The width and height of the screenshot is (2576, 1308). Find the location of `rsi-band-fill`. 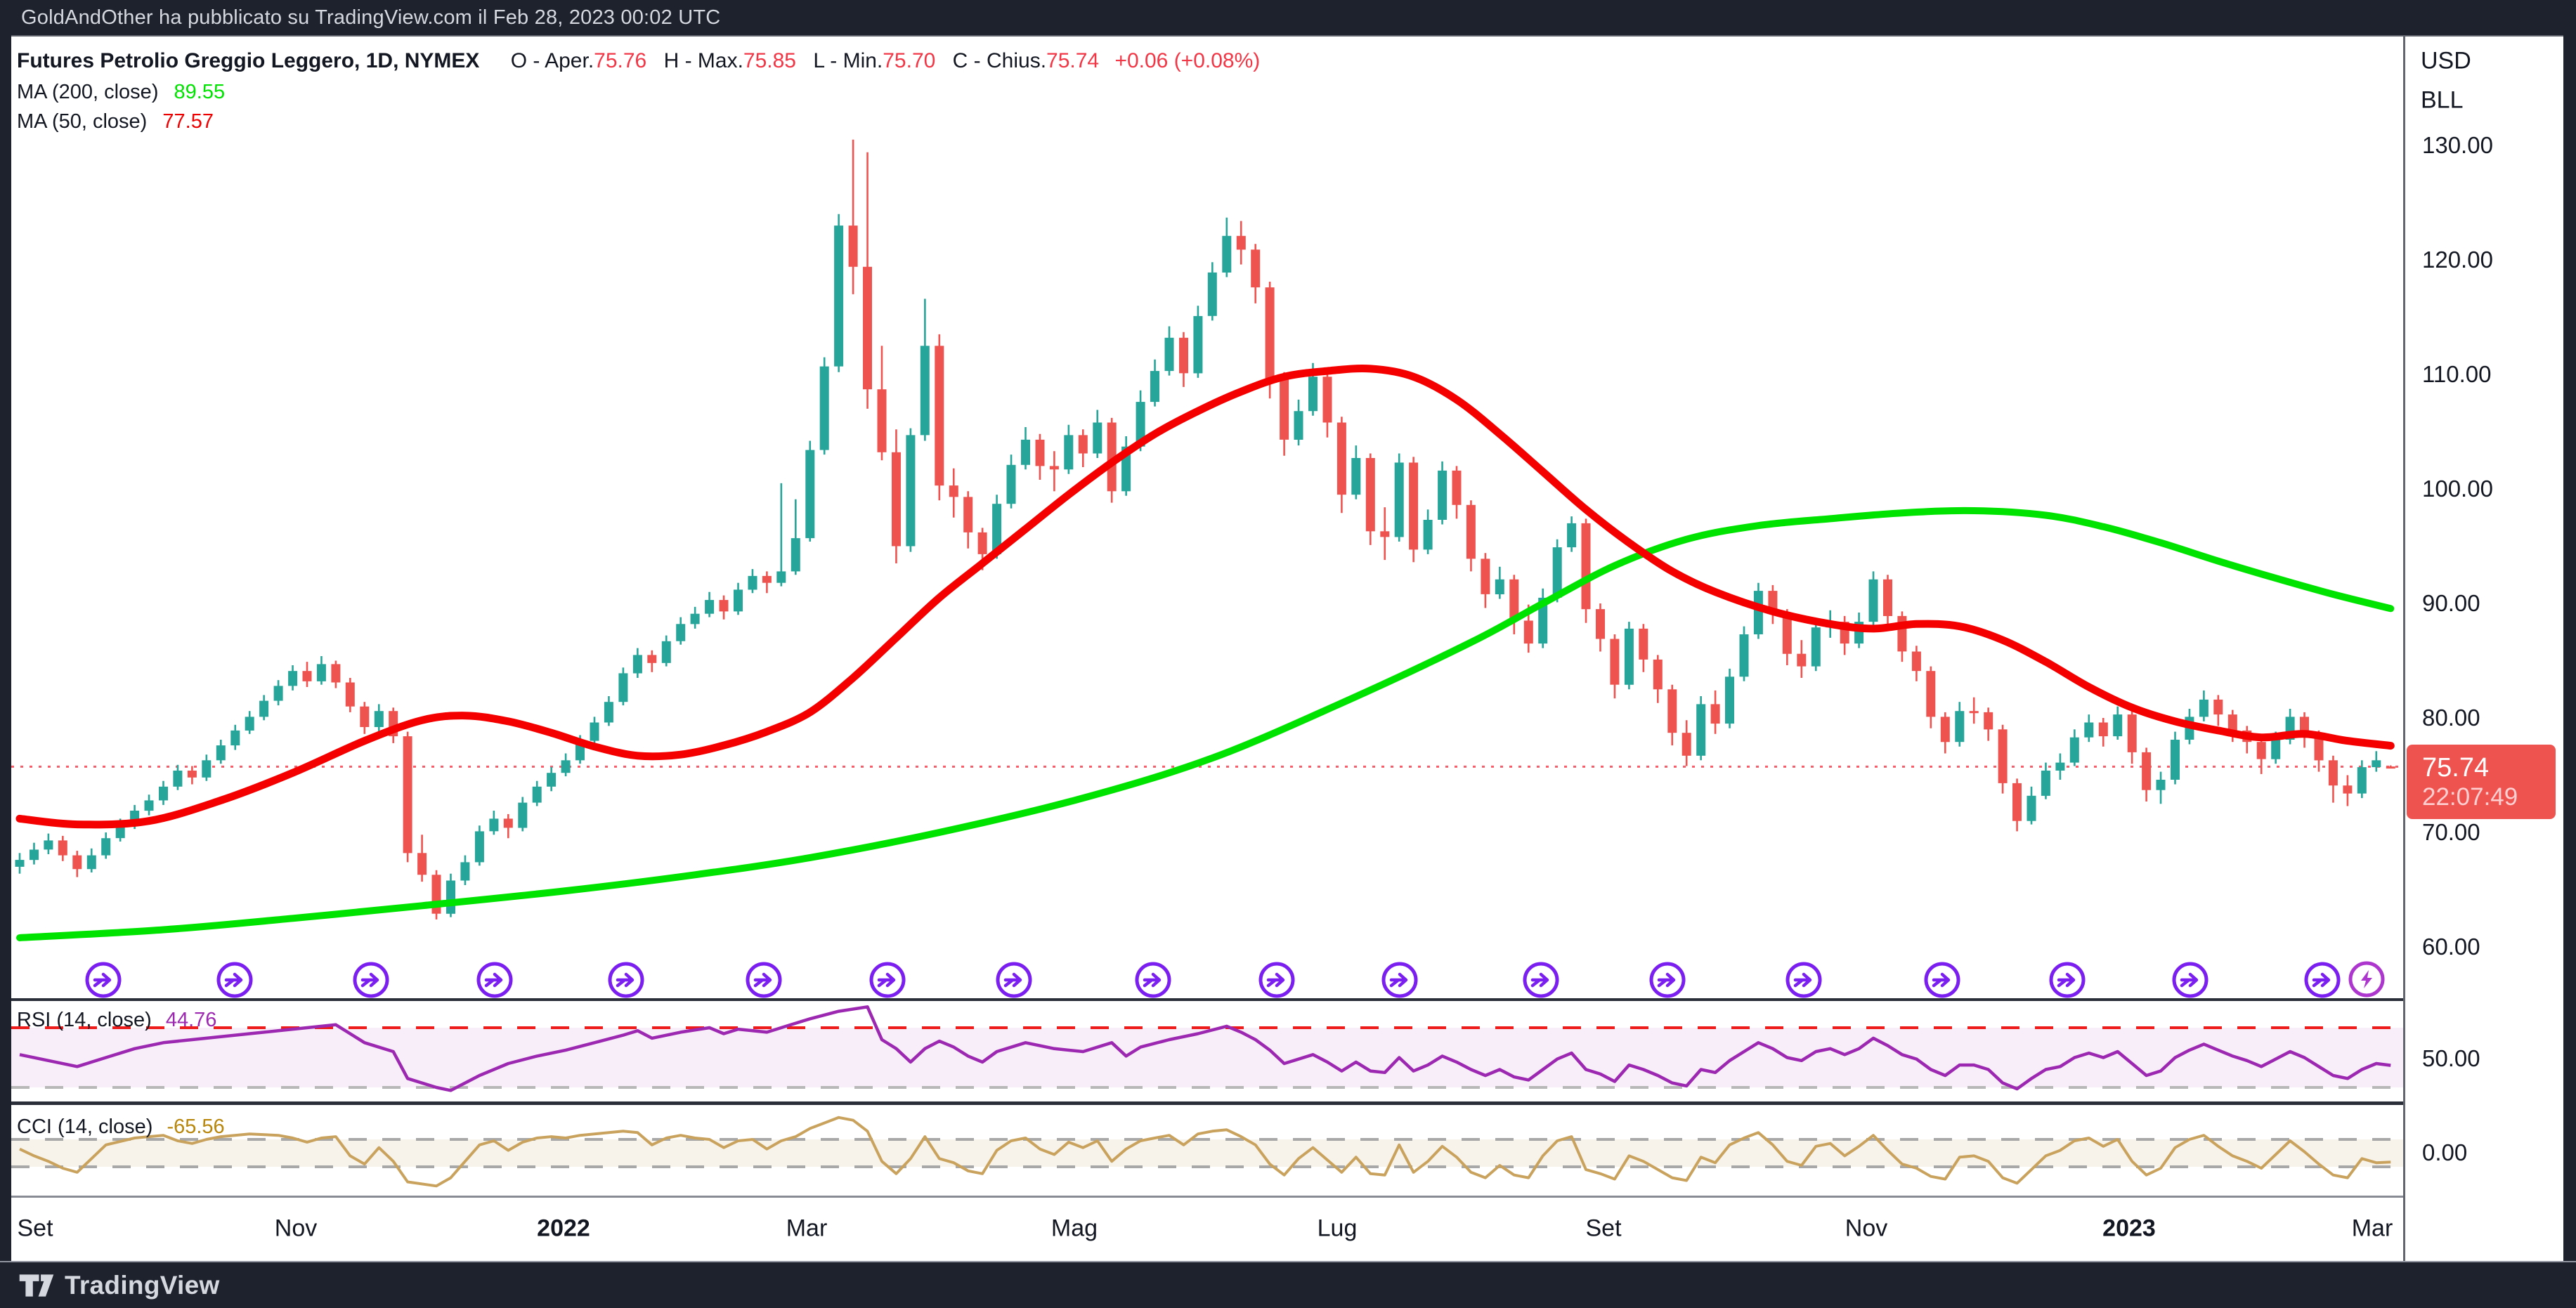

rsi-band-fill is located at coordinates (1207, 1057).